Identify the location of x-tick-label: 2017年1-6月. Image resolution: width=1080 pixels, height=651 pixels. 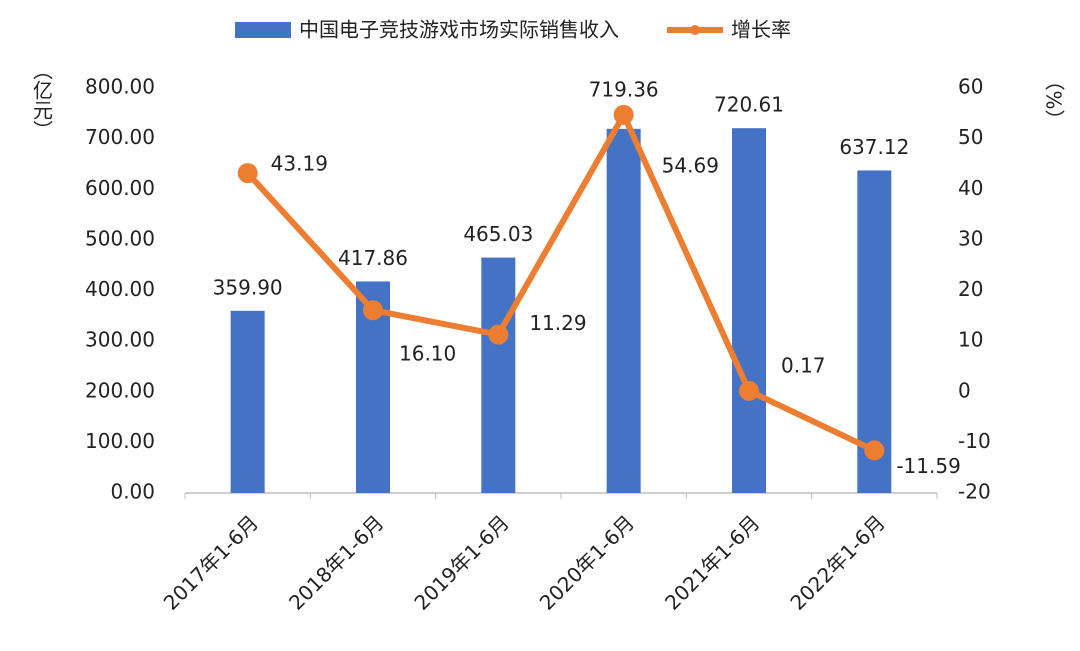
(211, 562).